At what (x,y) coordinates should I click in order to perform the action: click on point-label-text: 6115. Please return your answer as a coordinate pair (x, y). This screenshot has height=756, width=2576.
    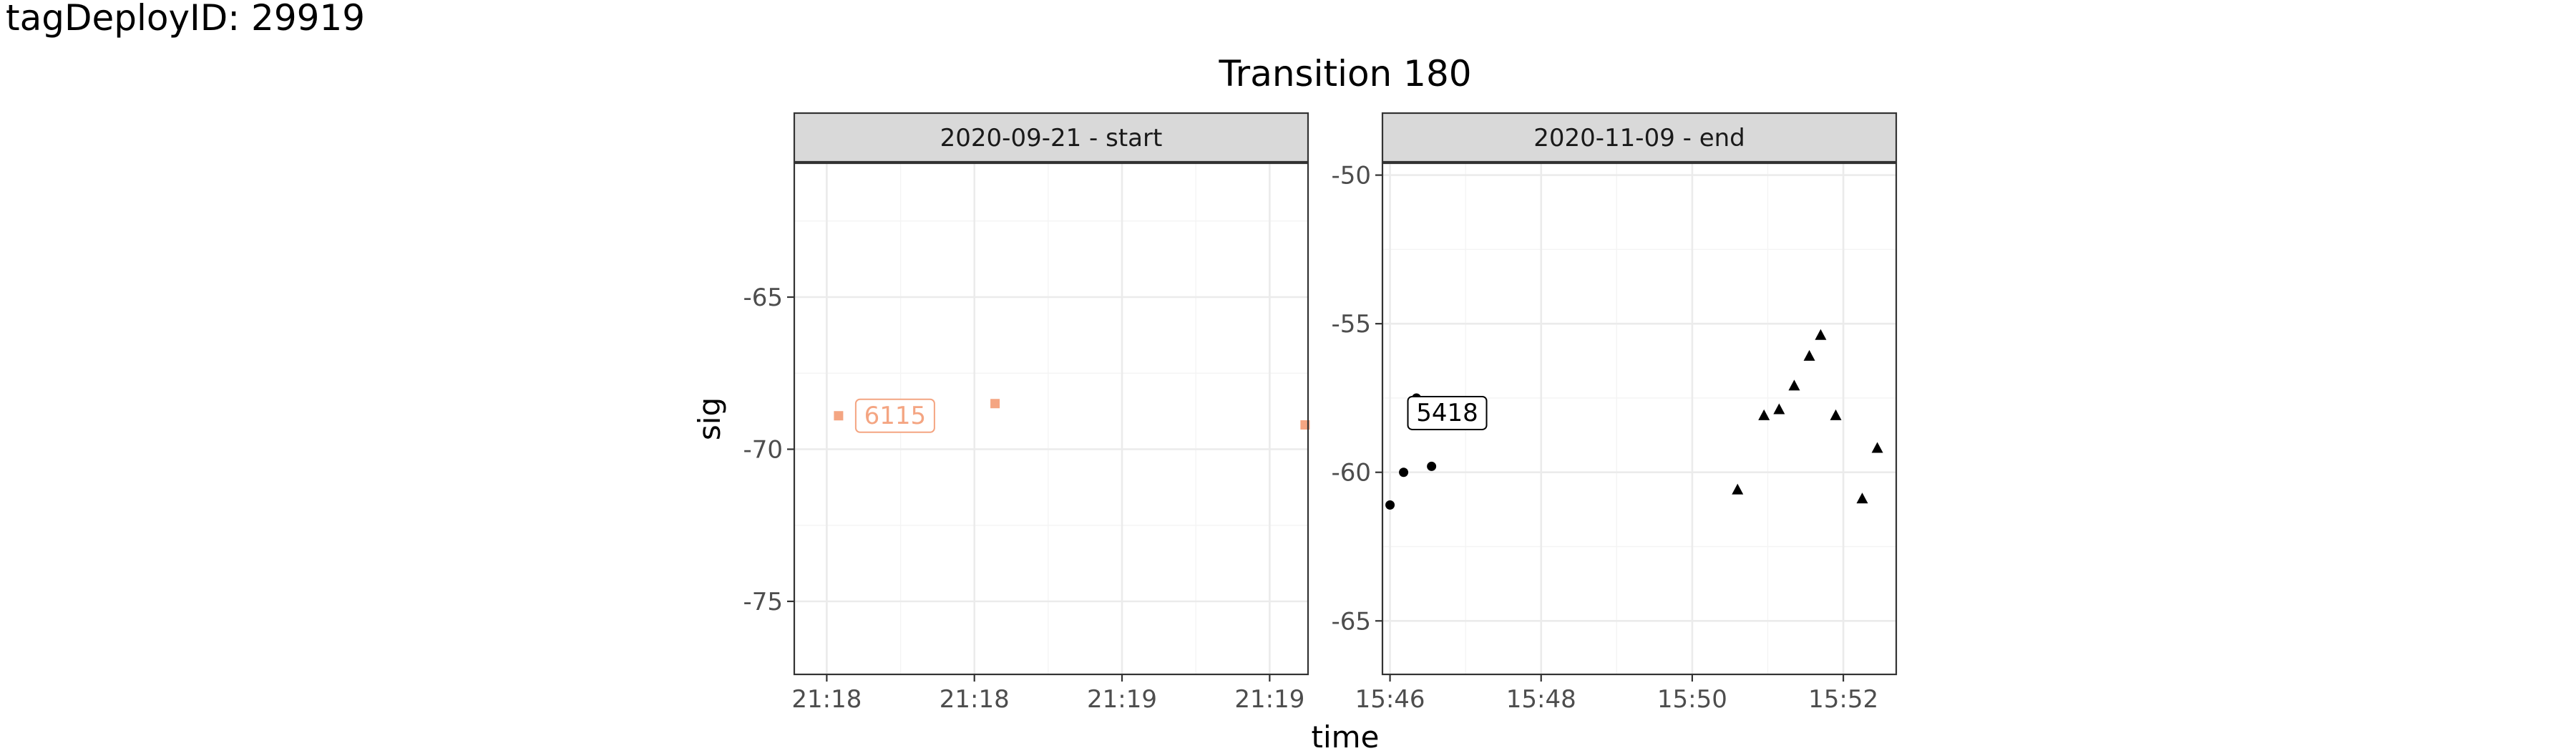
    Looking at the image, I should click on (895, 416).